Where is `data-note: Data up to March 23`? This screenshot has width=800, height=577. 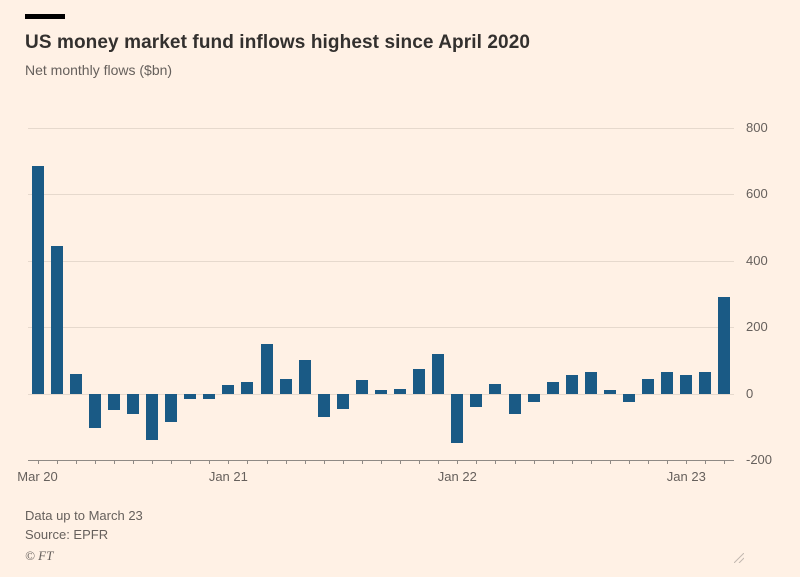 data-note: Data up to March 23 is located at coordinates (84, 515).